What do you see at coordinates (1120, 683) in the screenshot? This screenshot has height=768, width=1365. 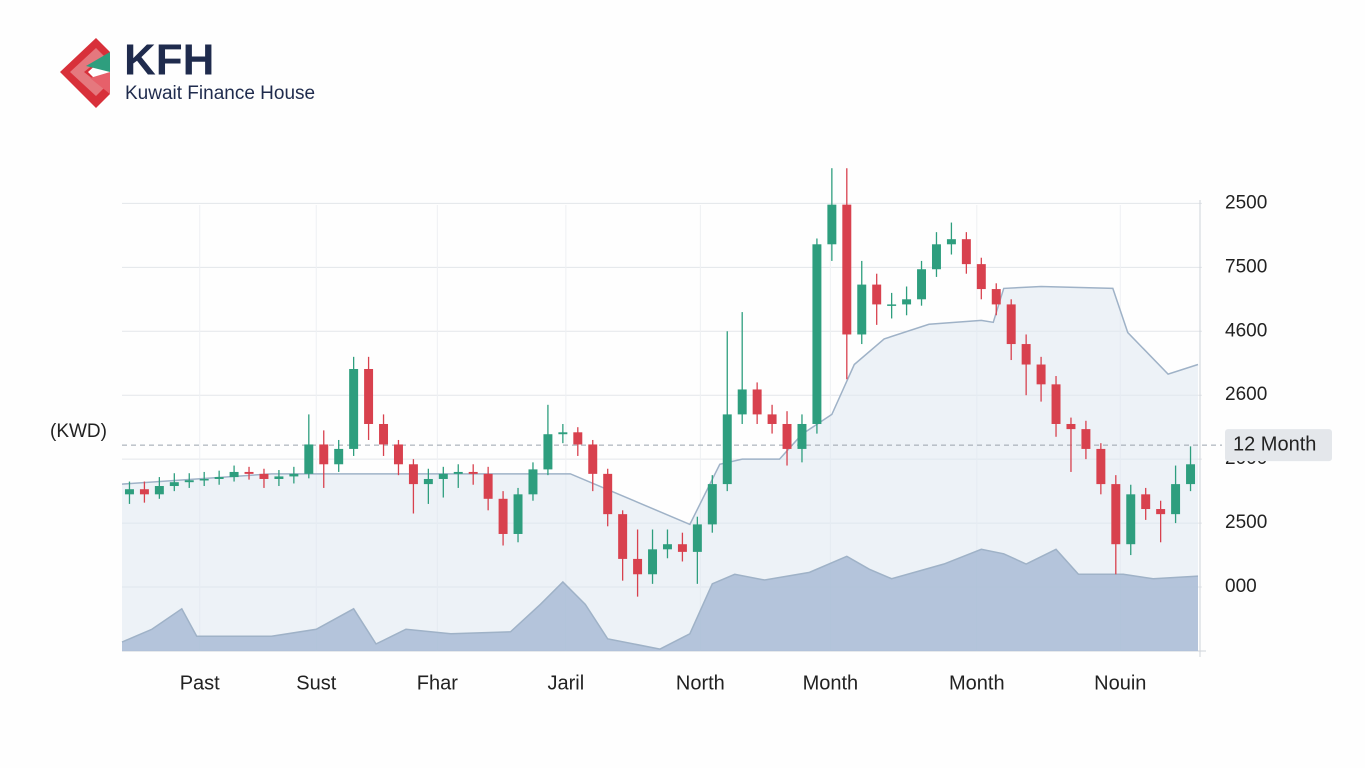 I see `x-tick-label: Nouin` at bounding box center [1120, 683].